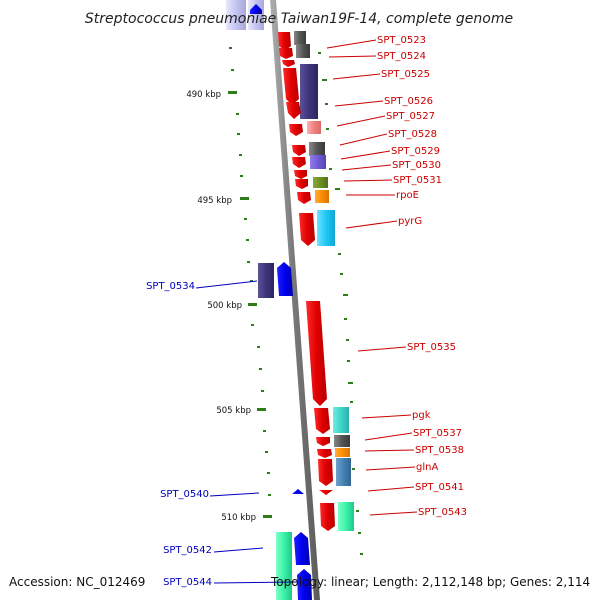 This screenshot has width=600, height=600. I want to click on cds-pgk, so click(322, 421).